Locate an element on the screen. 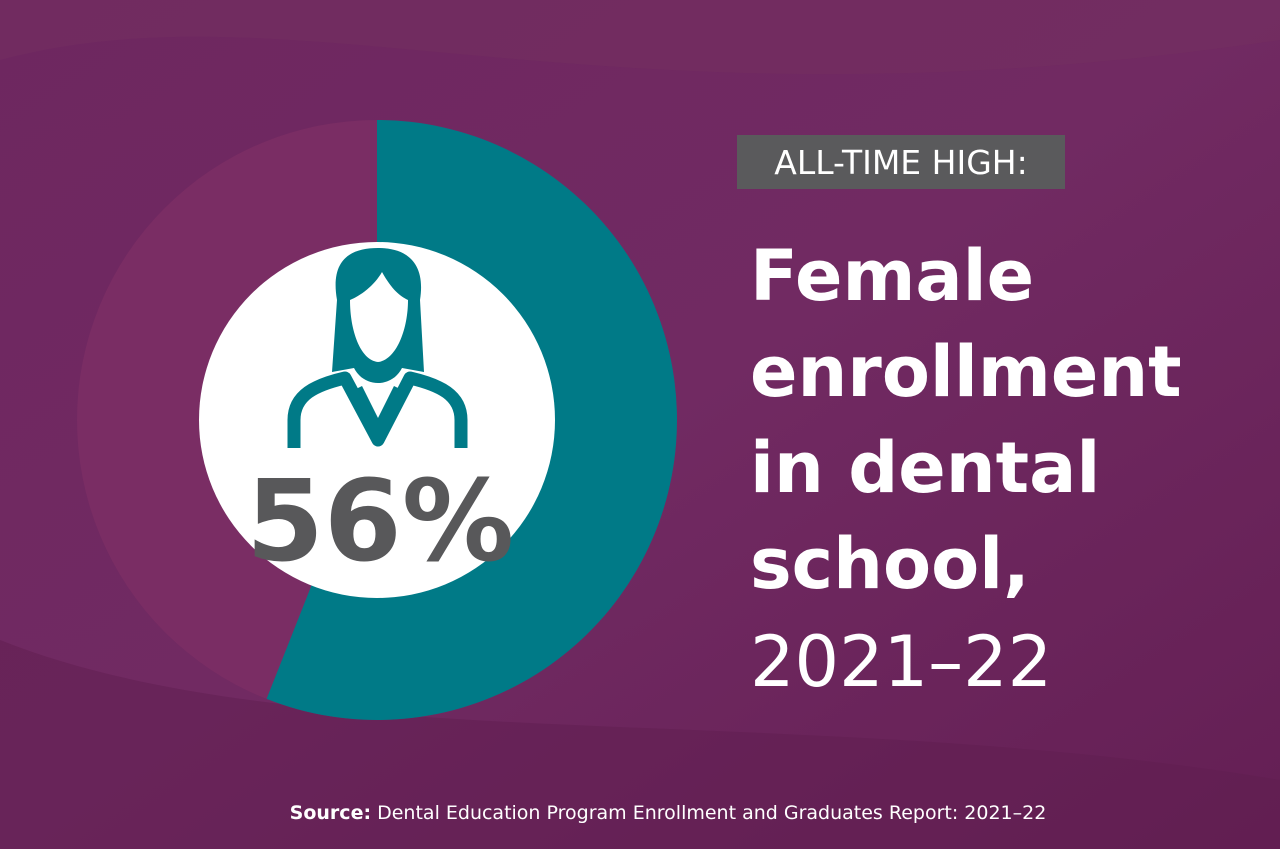 Image resolution: width=1280 pixels, height=849 pixels. badge-text: ALL-TIME HIGH: is located at coordinates (900, 162).